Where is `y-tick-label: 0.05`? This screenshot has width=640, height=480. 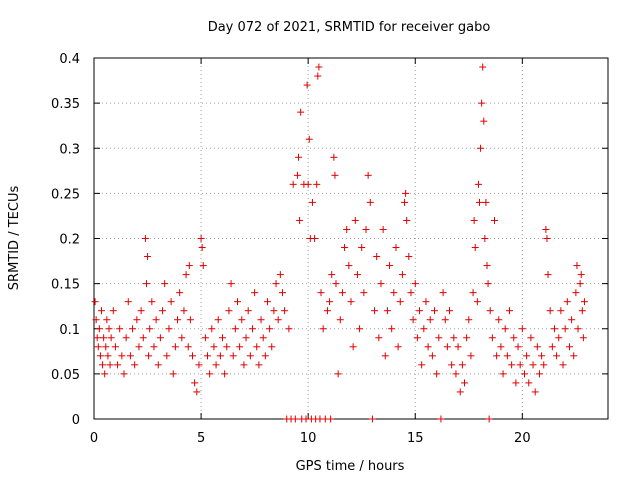 y-tick-label: 0.05 is located at coordinates (65, 375).